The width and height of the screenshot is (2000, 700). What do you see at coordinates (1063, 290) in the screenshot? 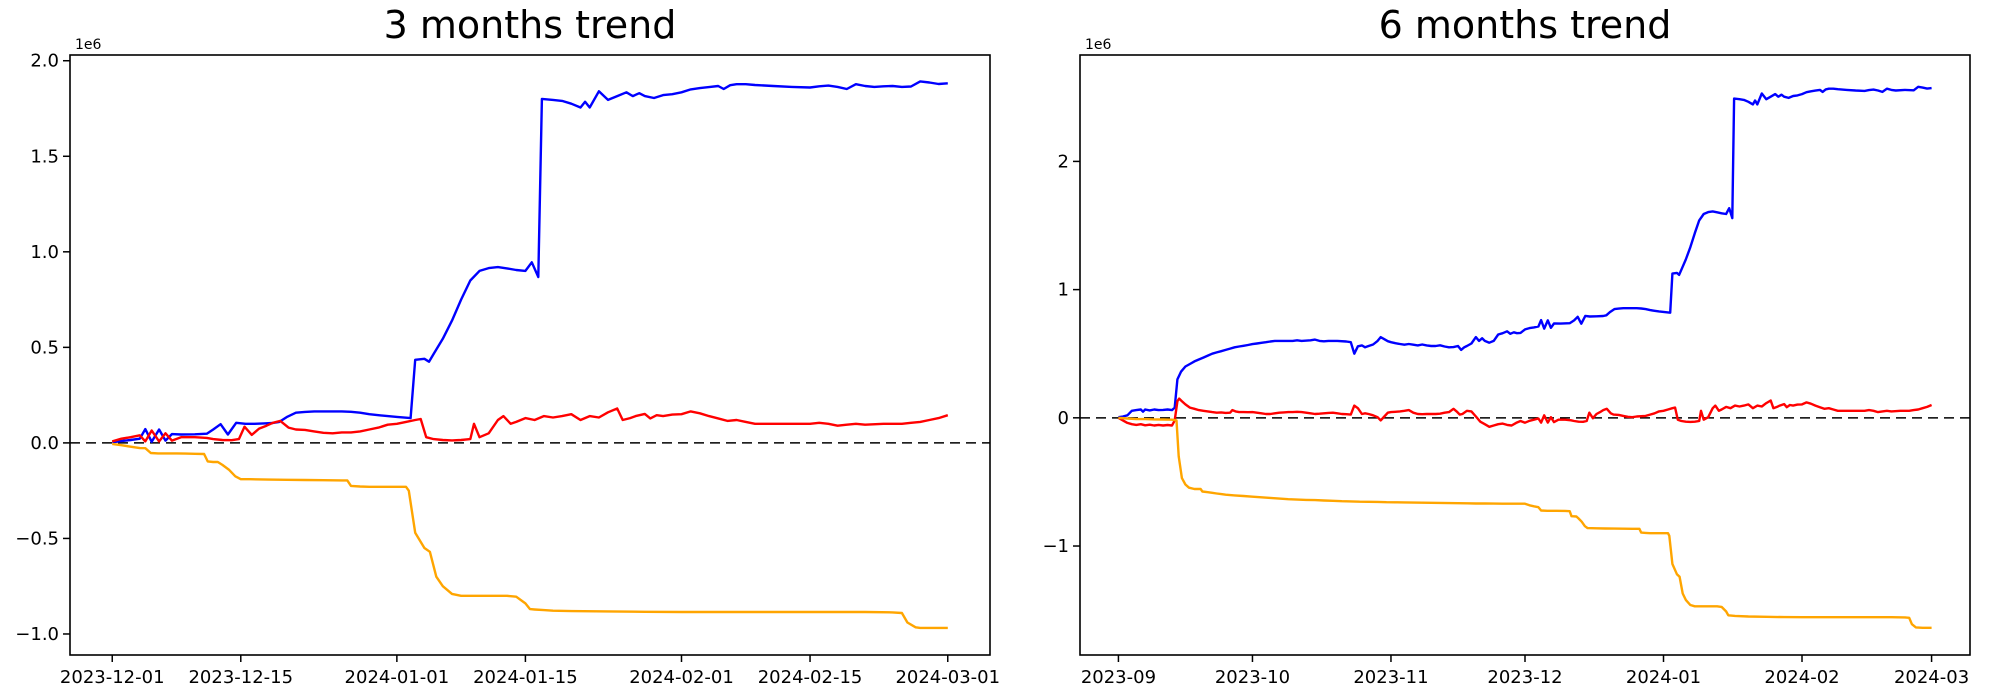
I see `y-tick-label: 1` at bounding box center [1063, 290].